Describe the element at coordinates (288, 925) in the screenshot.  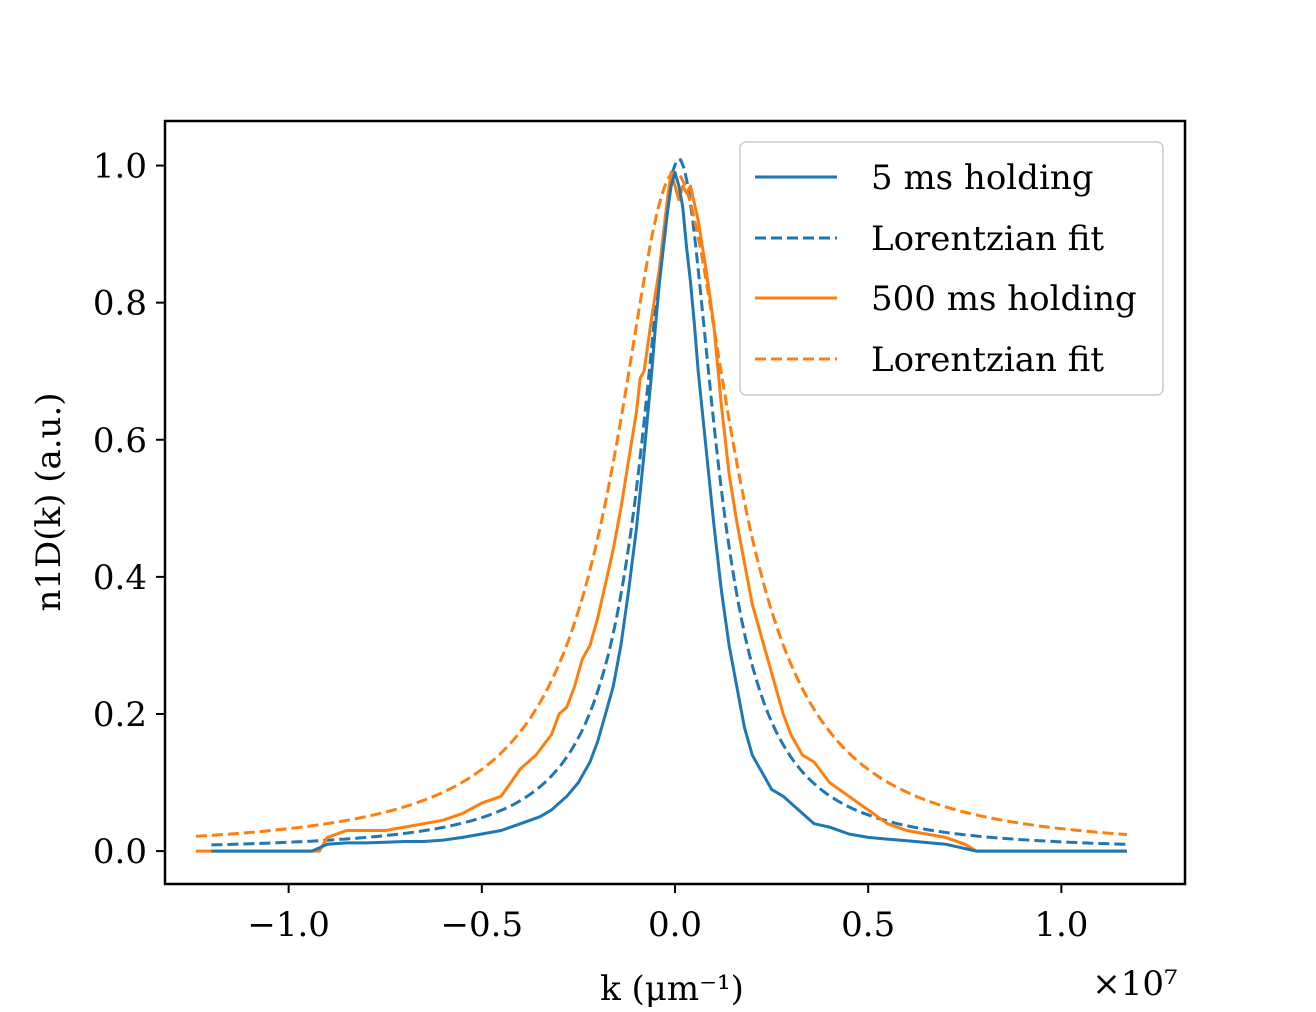
I see `x-tick-label: −1.0` at that location.